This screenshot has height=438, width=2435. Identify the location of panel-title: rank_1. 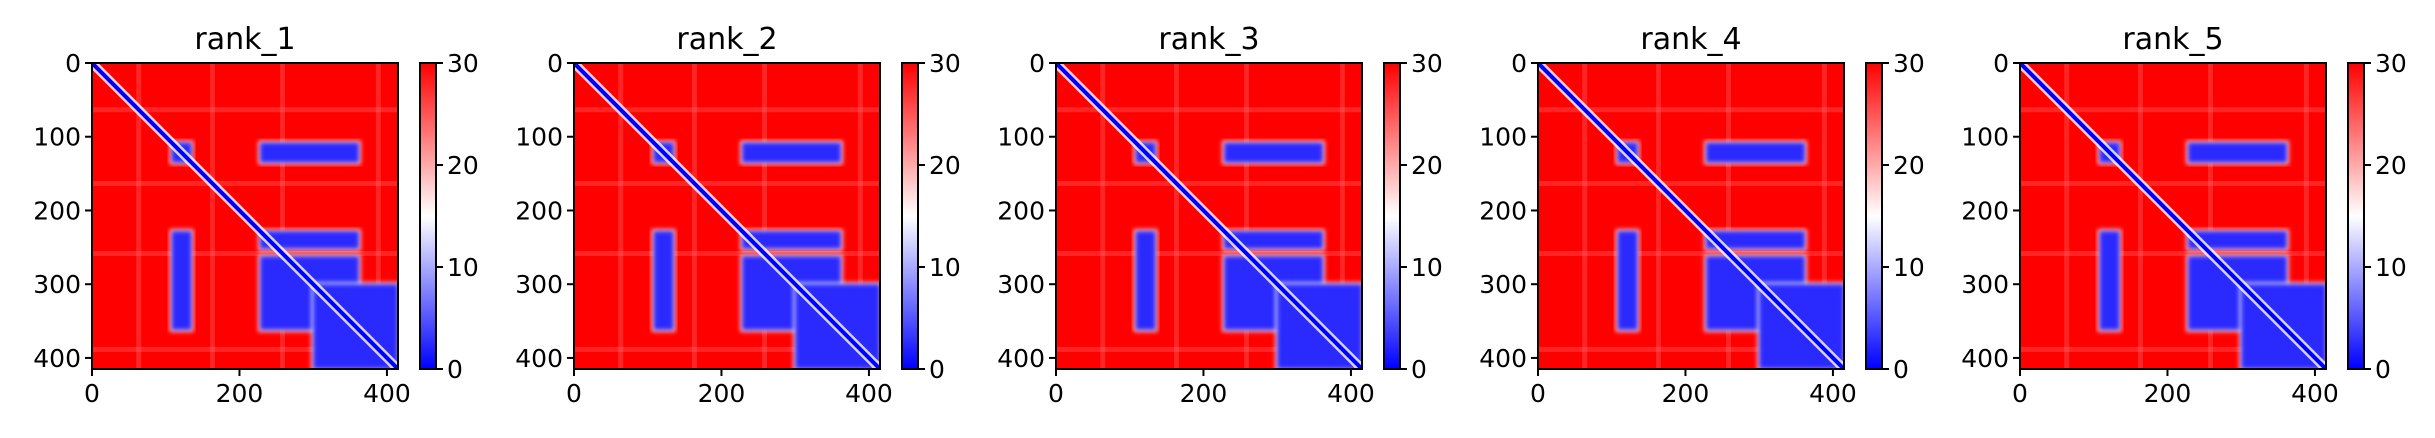
(244, 39).